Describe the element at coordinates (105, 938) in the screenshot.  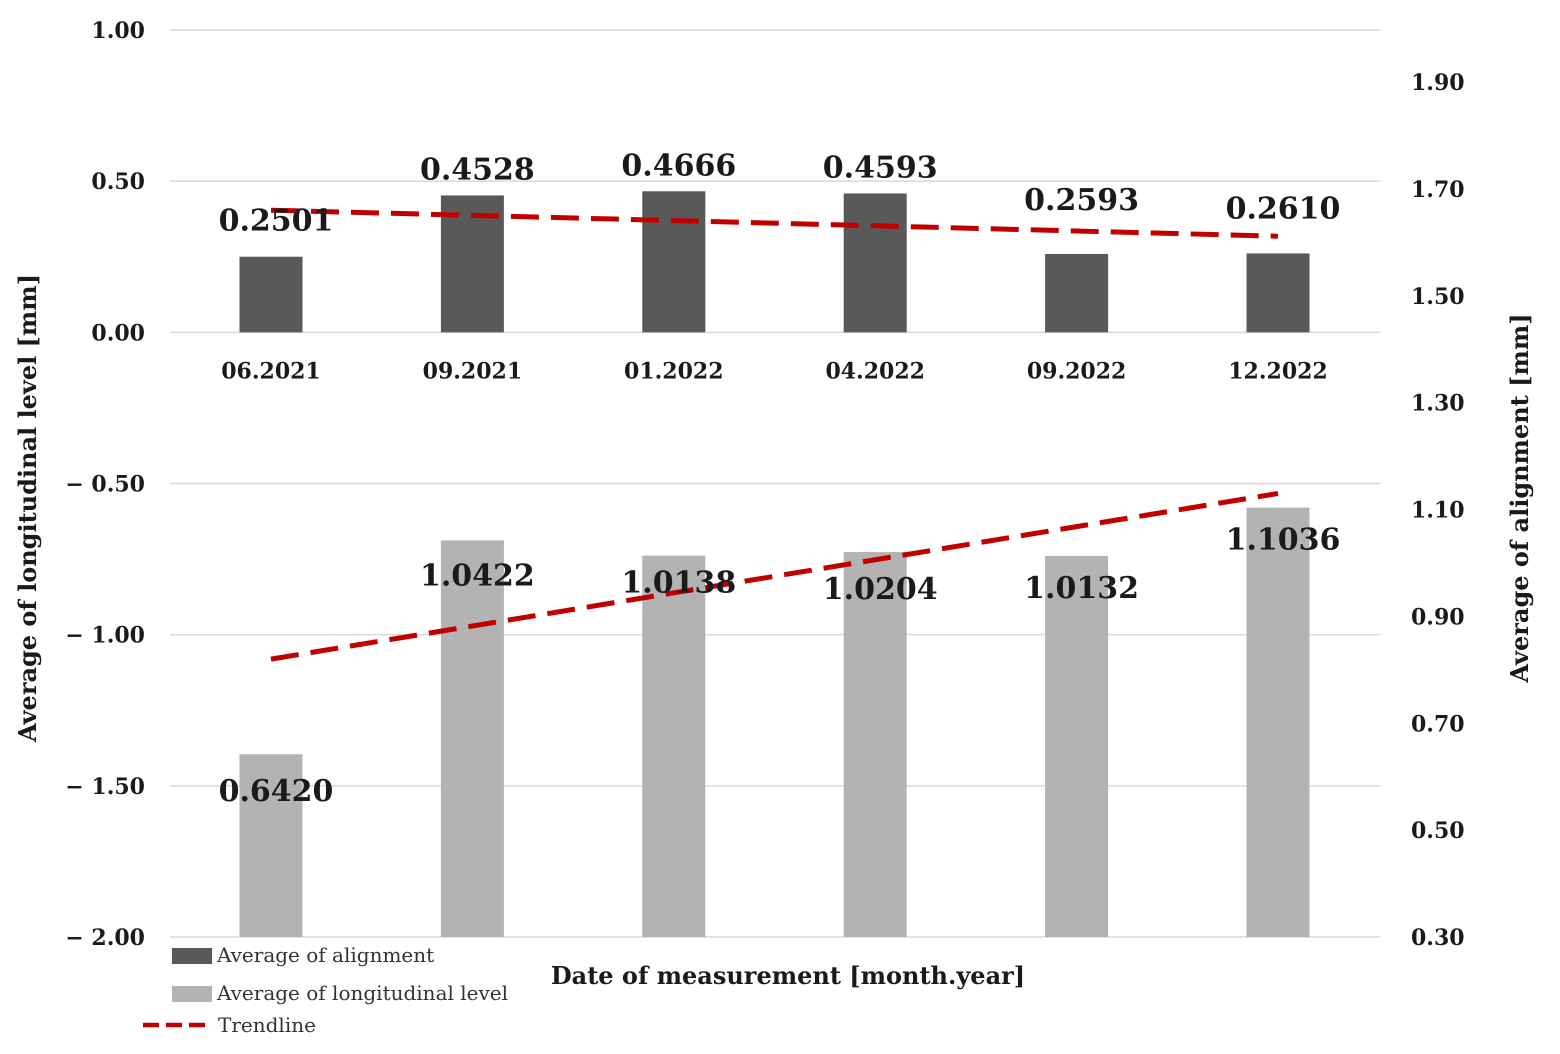
I see `y-tick-label-left: − 2.00` at that location.